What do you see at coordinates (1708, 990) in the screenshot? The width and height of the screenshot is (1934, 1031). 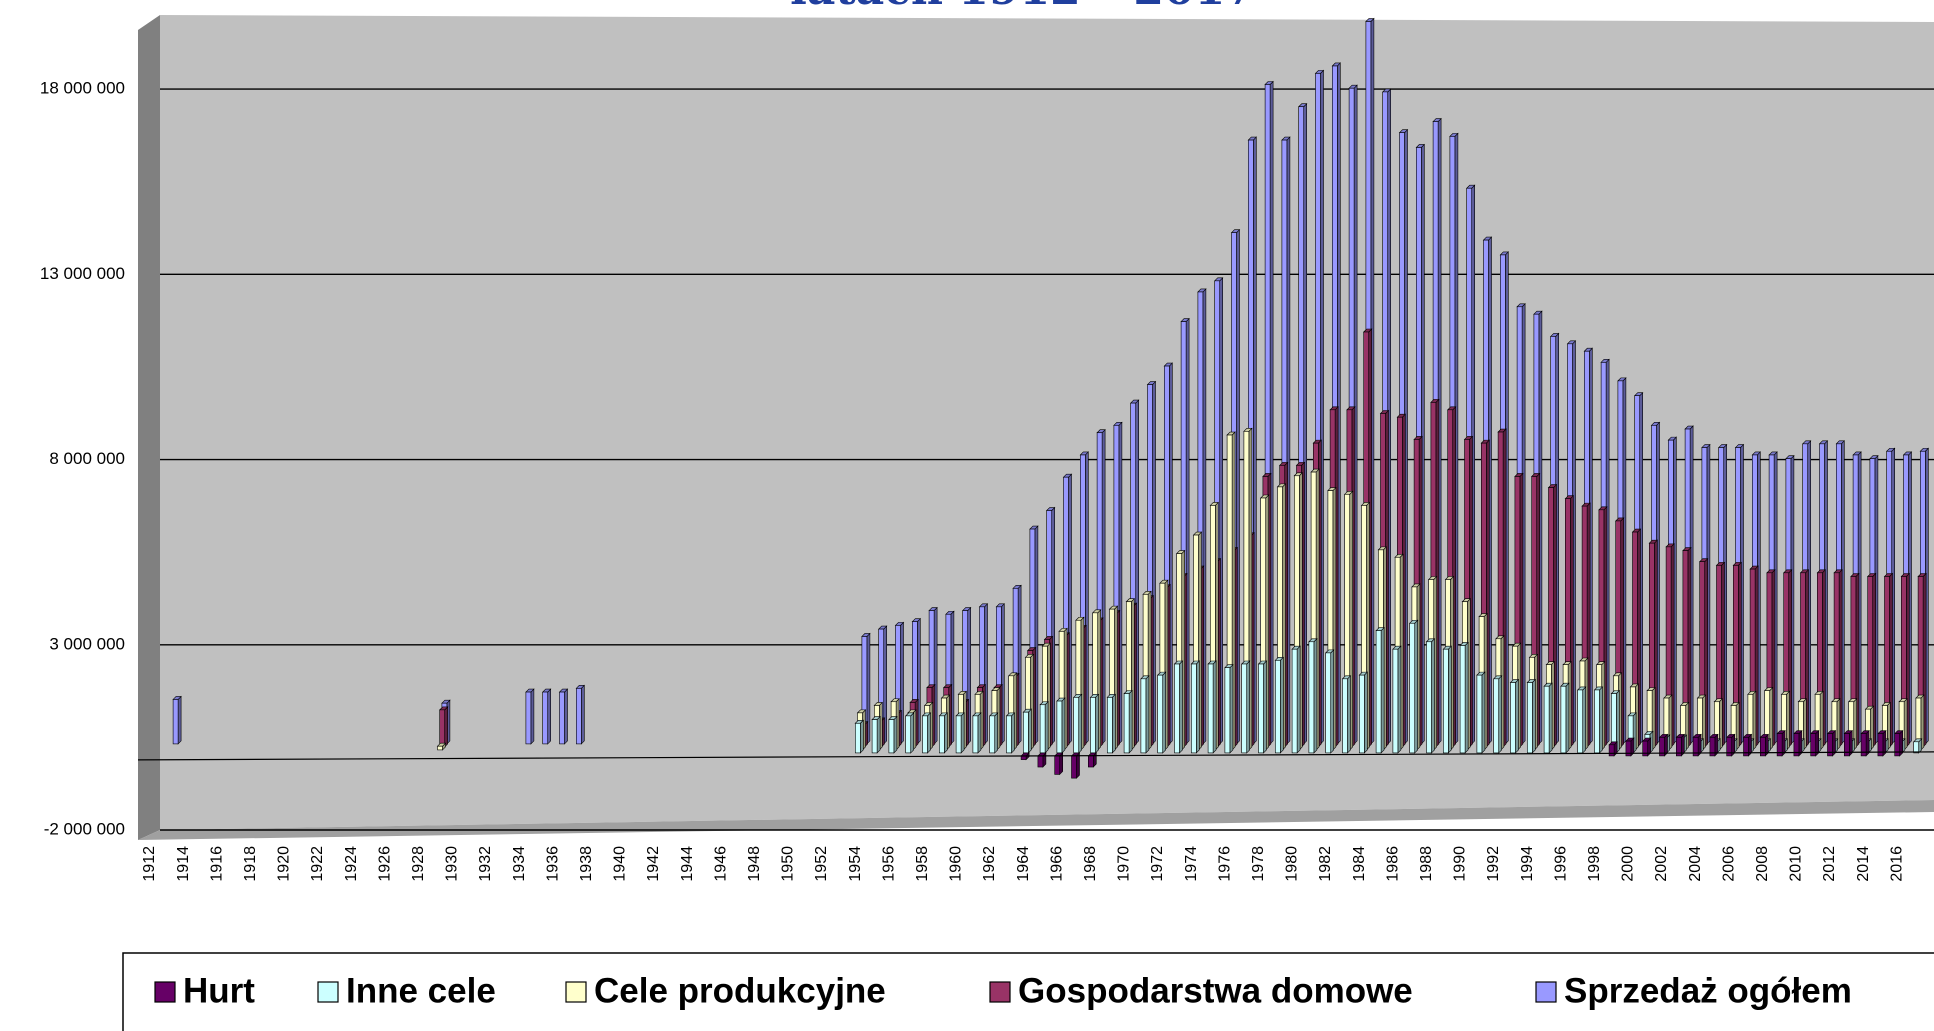 I see `legend-label: Sprzedaż ogółem` at bounding box center [1708, 990].